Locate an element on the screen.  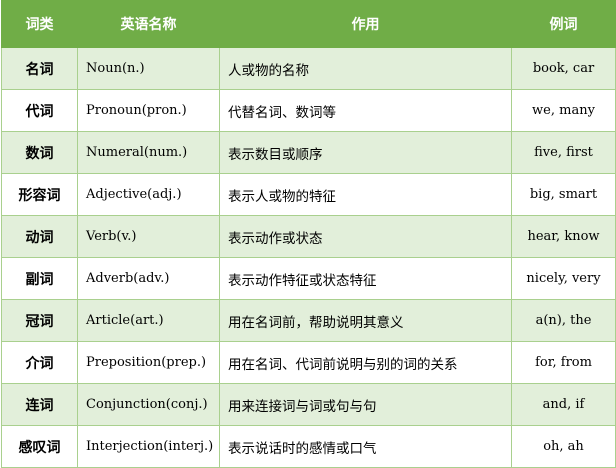
cell-examples: hear, know is located at coordinates (563, 236).